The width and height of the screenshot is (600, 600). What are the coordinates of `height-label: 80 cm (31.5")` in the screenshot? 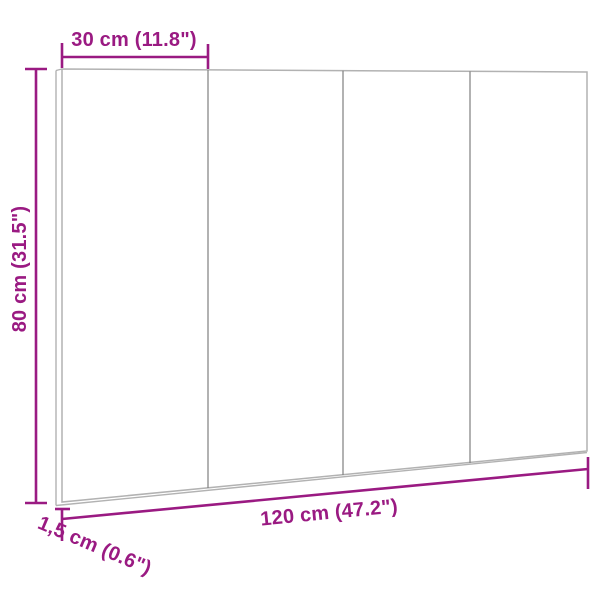 It's located at (20, 269).